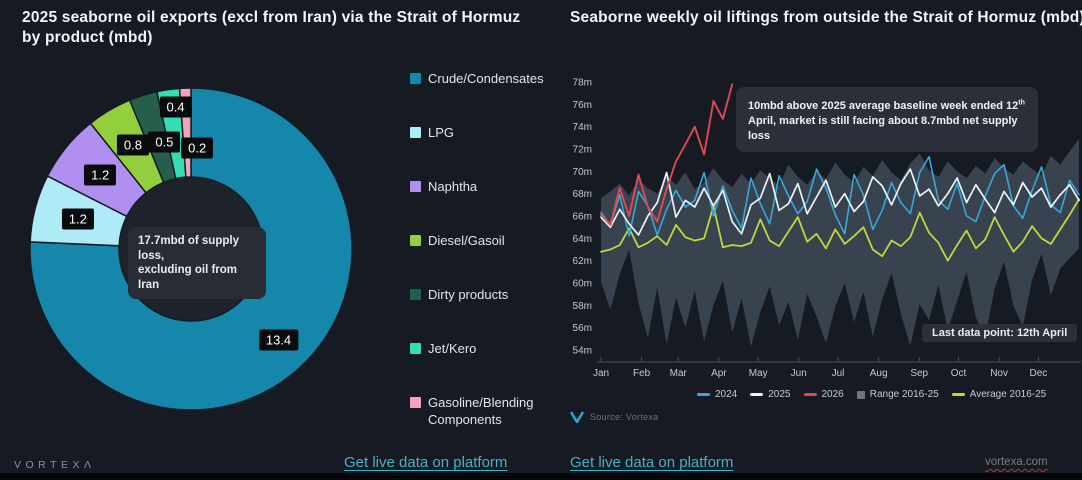 The height and width of the screenshot is (480, 1082). I want to click on legend-label: 2026, so click(832, 394).